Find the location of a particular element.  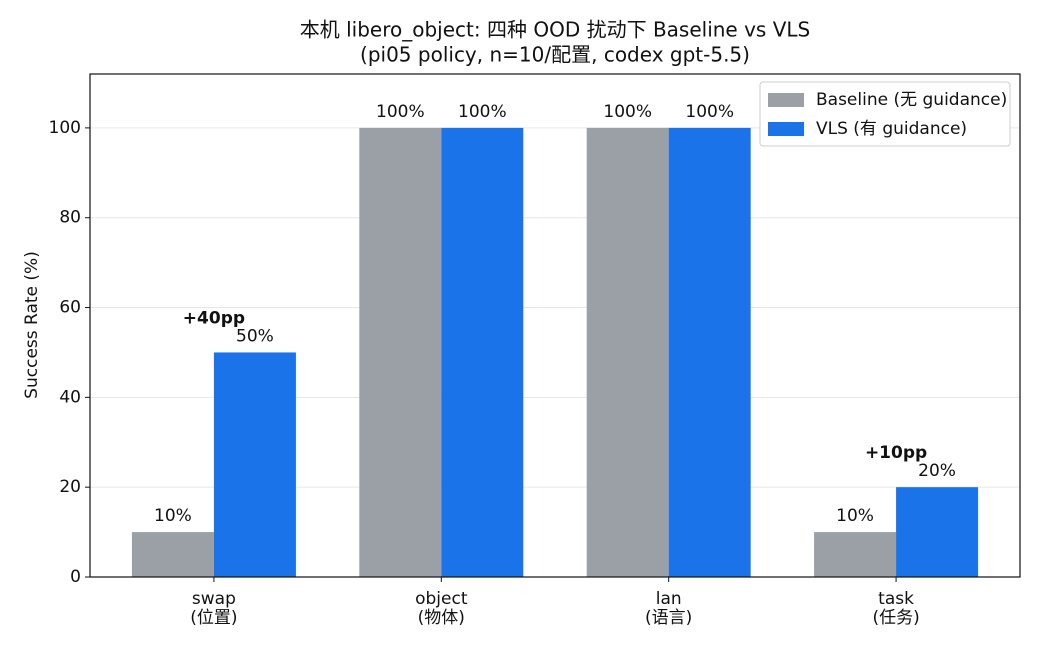

y-tick-label: 60 is located at coordinates (70, 308).